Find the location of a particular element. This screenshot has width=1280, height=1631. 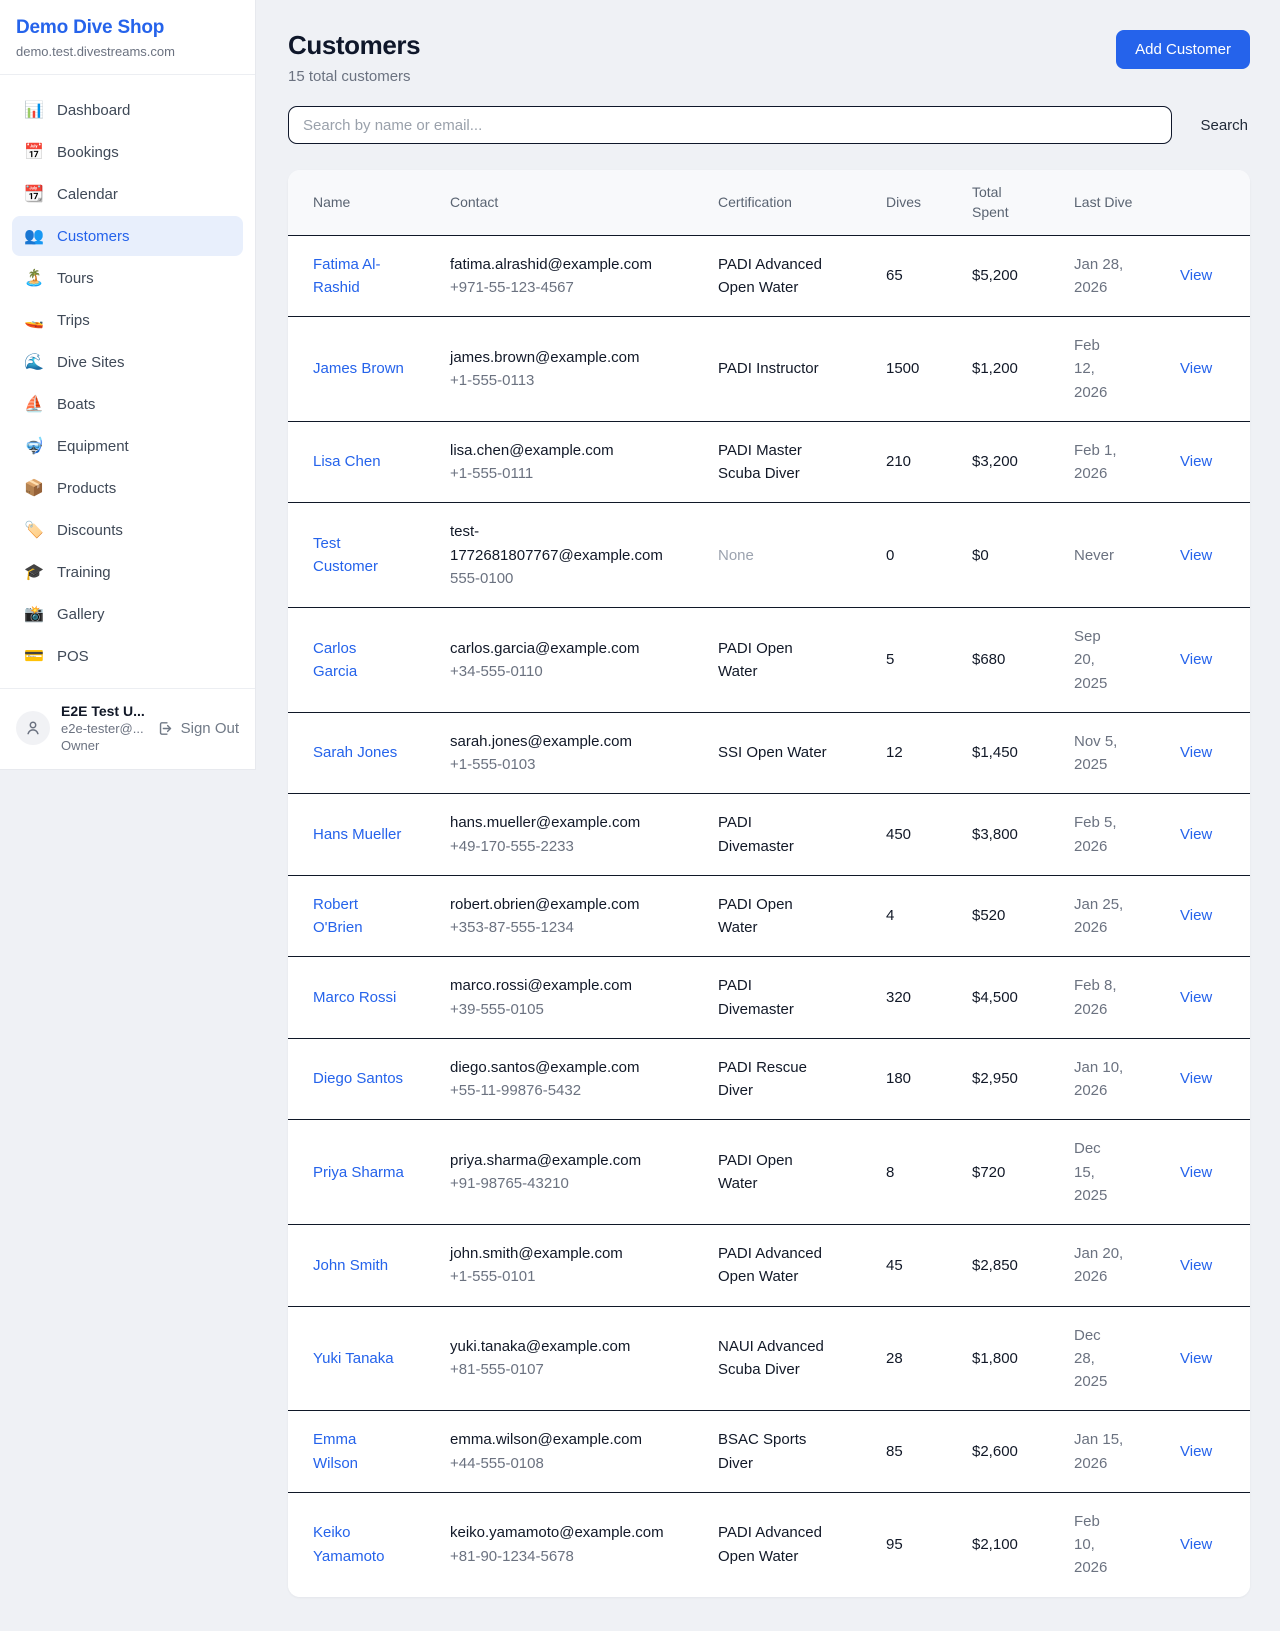

wave-icon: 🌊 is located at coordinates (34, 362).